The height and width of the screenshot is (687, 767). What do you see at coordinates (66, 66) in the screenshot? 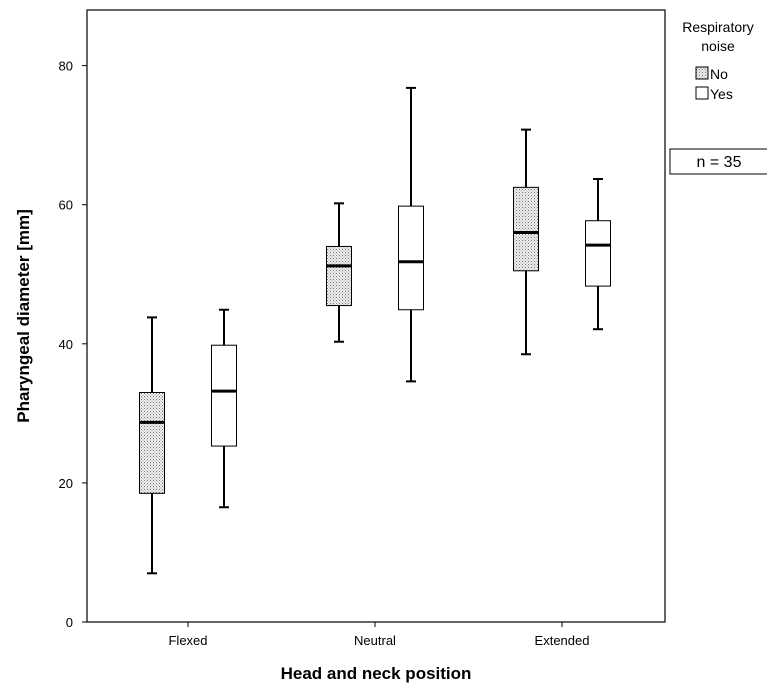
I see `y-tick-label: 80` at bounding box center [66, 66].